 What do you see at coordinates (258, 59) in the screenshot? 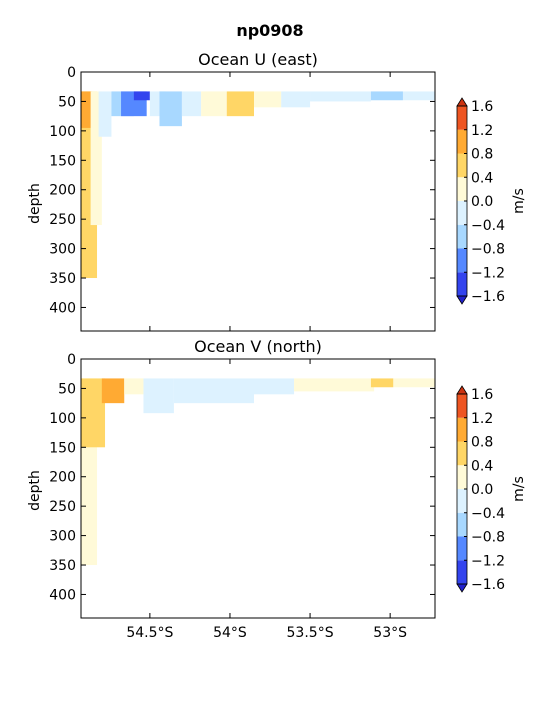
I see `panel-title: Ocean U (east)` at bounding box center [258, 59].